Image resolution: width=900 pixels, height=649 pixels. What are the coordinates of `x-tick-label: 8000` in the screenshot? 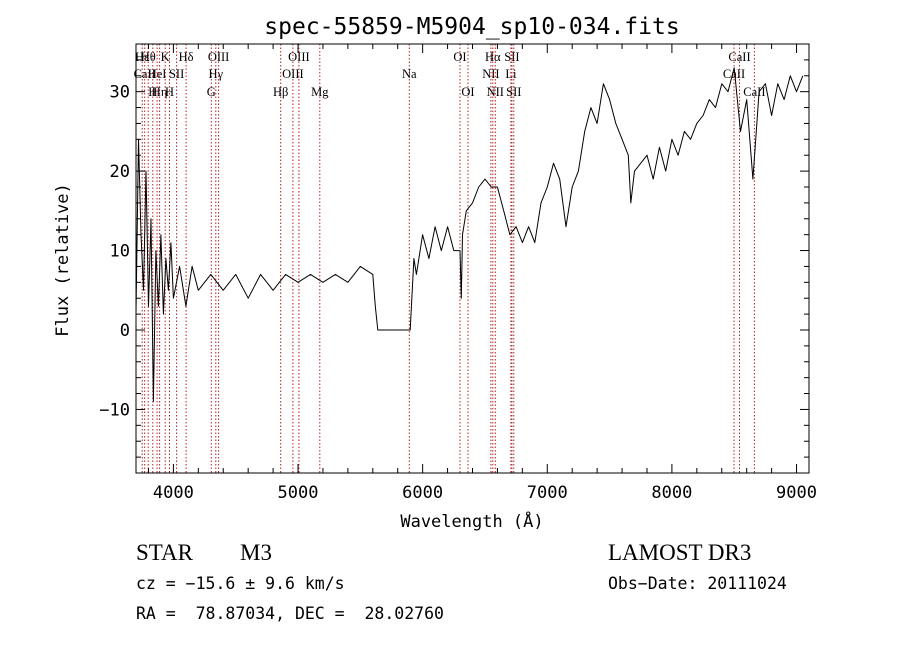 It's located at (671, 493).